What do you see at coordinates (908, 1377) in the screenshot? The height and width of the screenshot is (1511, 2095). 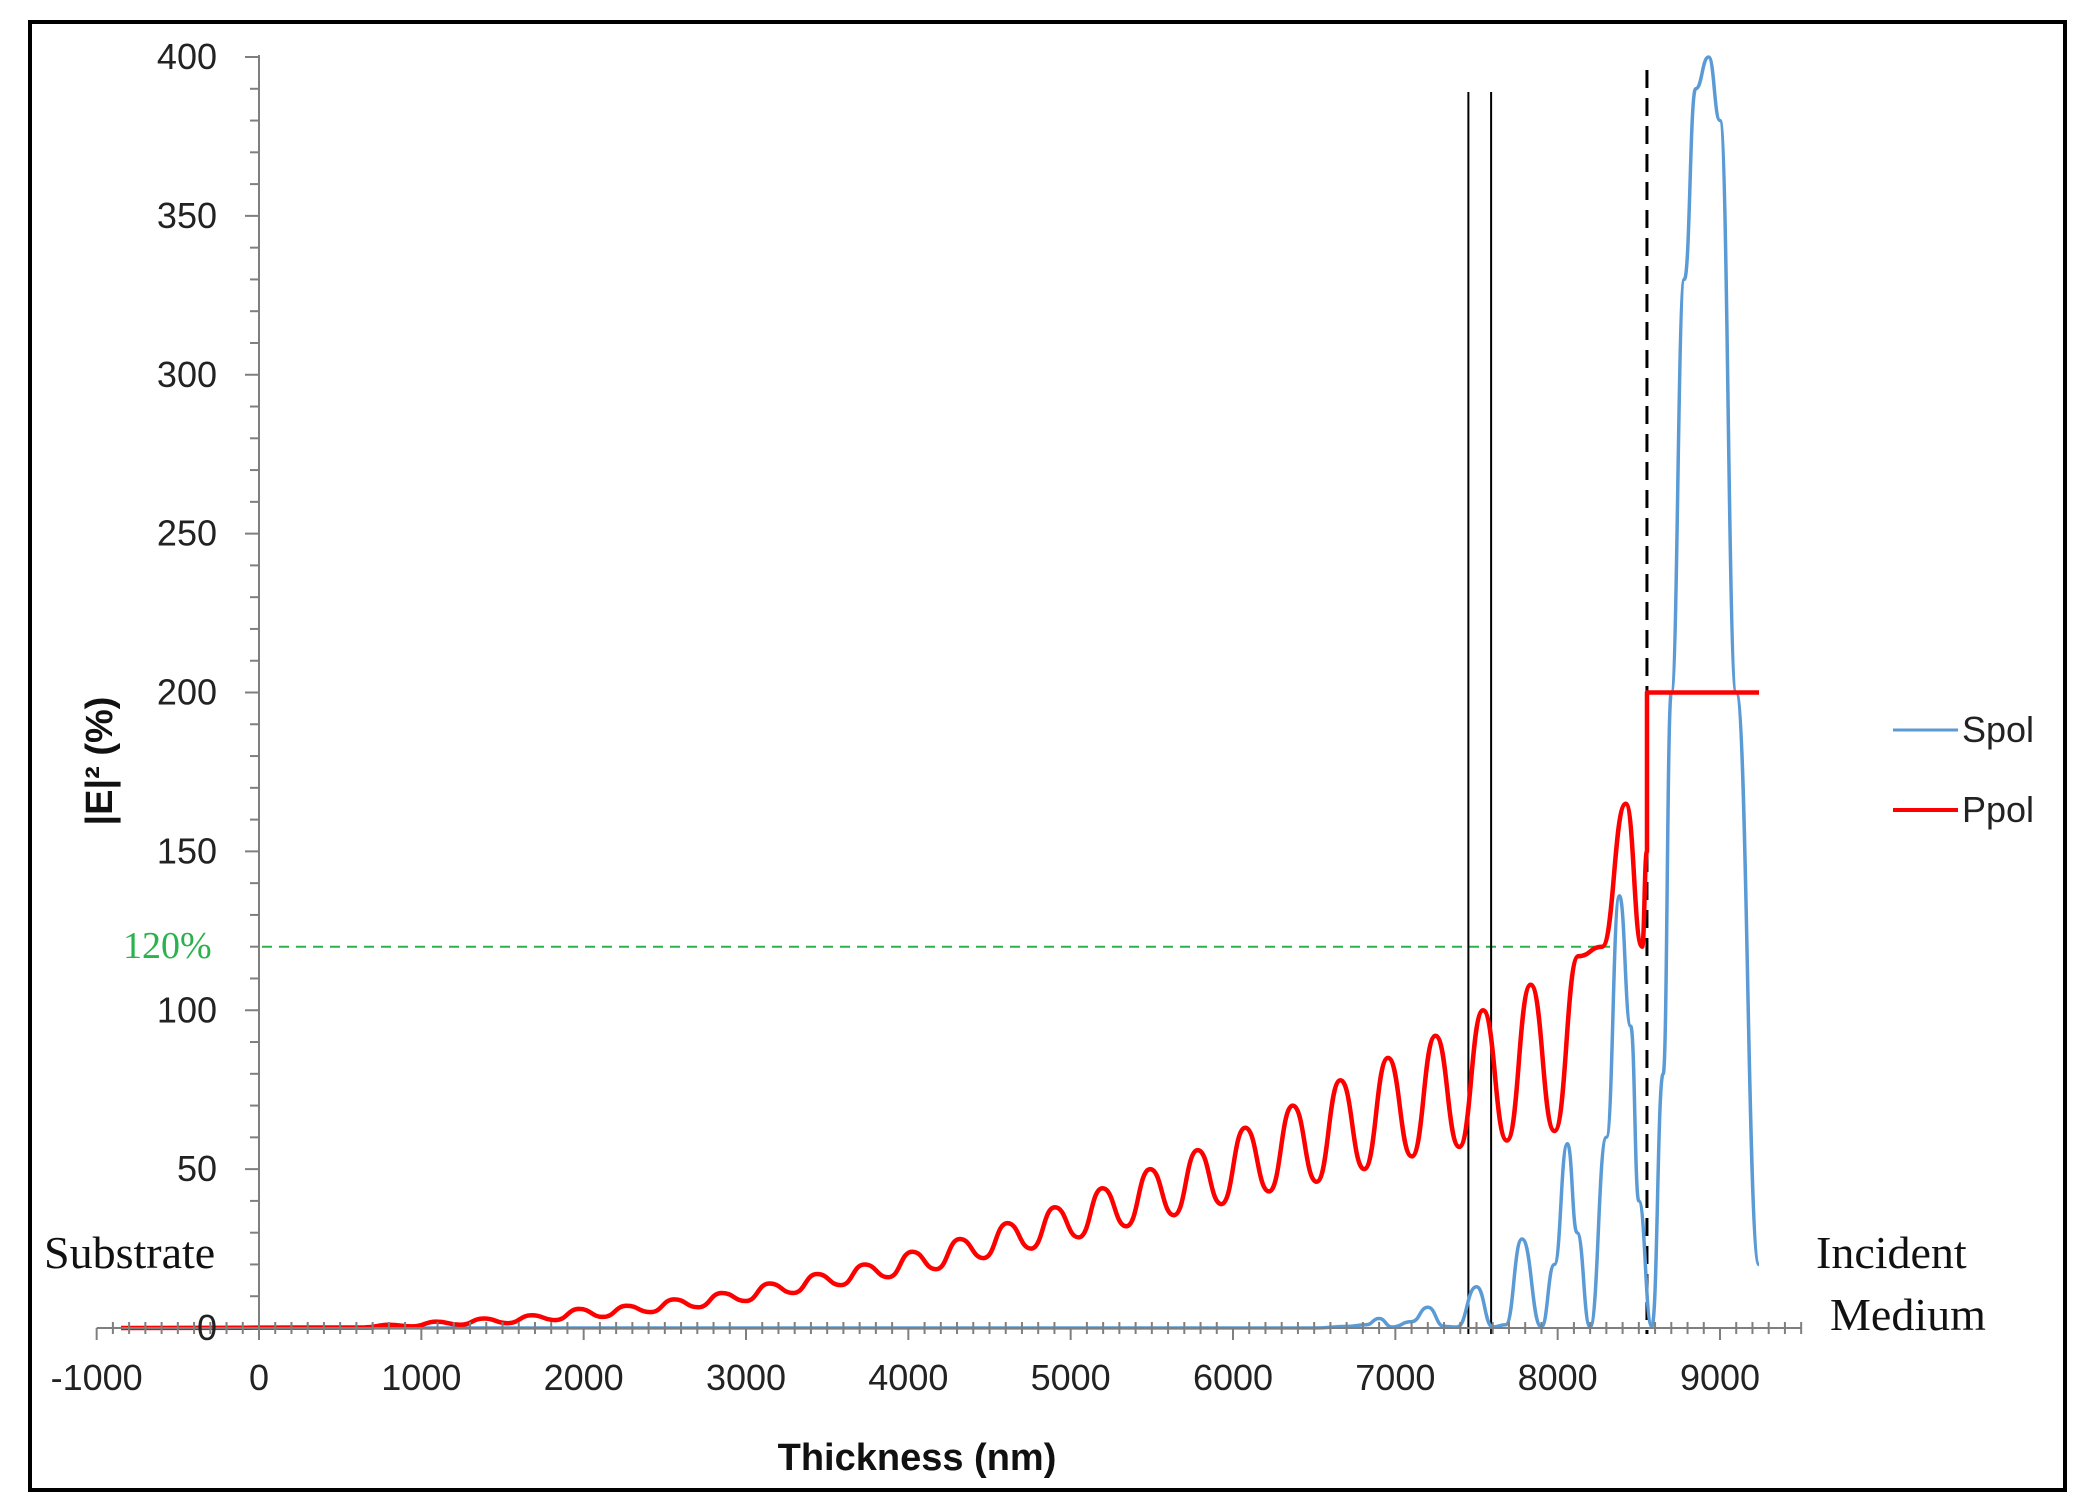 I see `x-tick-label: 4000` at bounding box center [908, 1377].